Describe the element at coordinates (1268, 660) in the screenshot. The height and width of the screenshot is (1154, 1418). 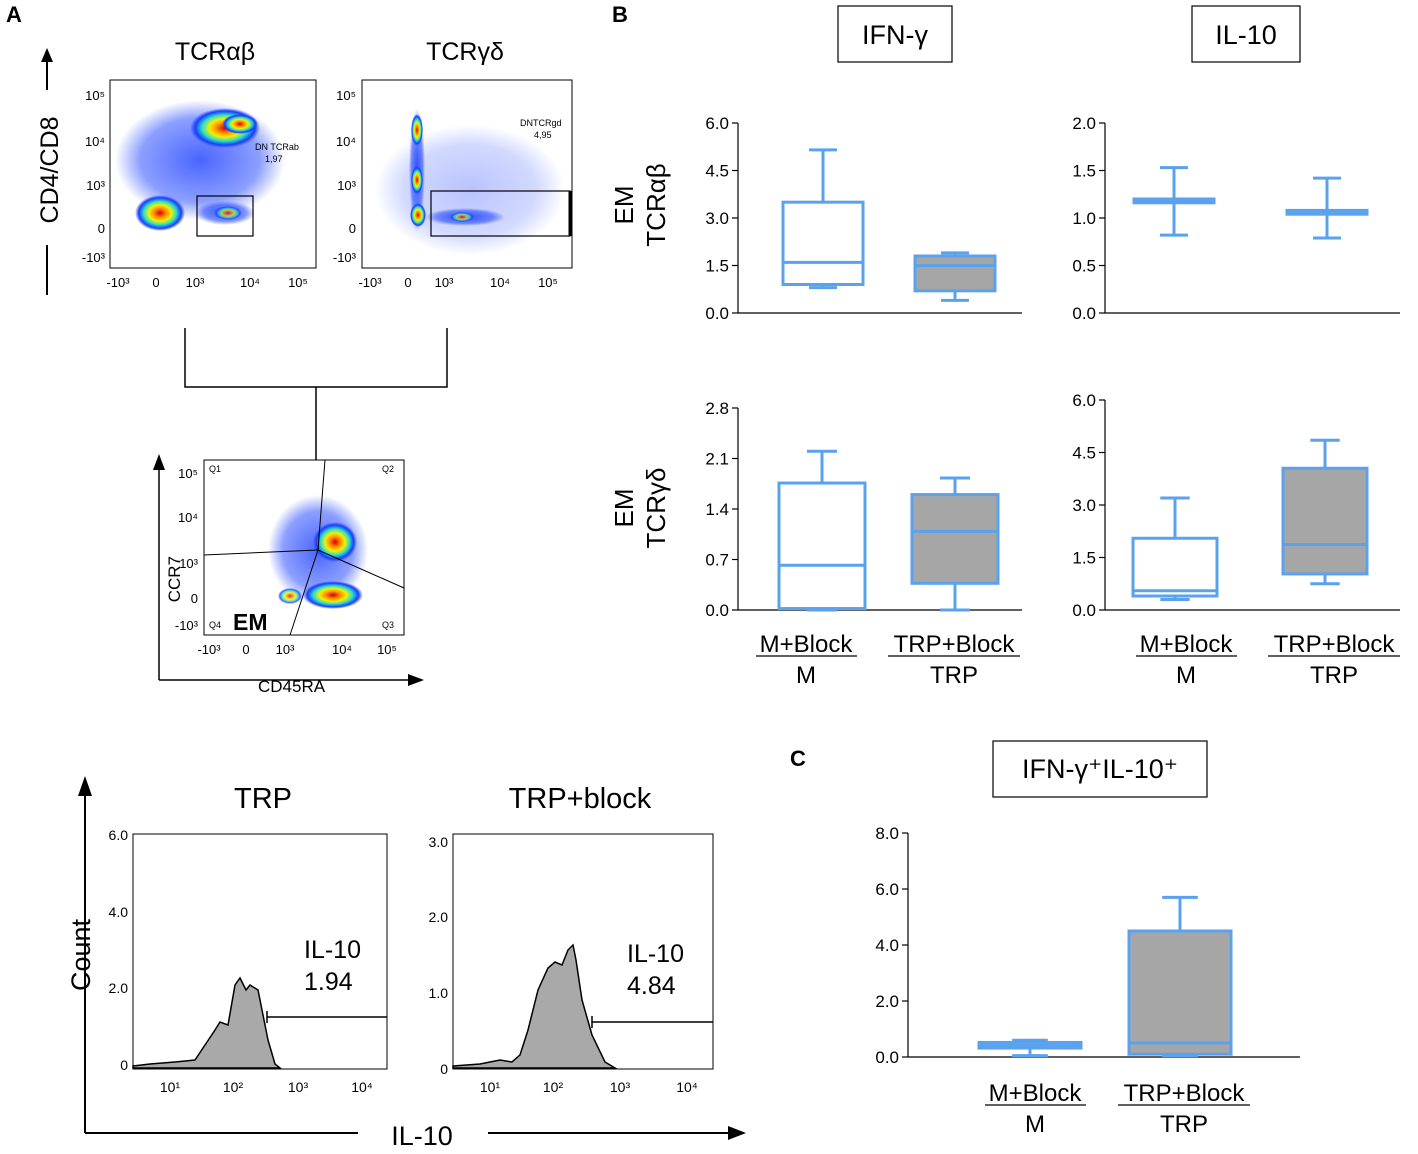
I see `group-labels-b-right: M+Block M TRP+Block TRP` at that location.